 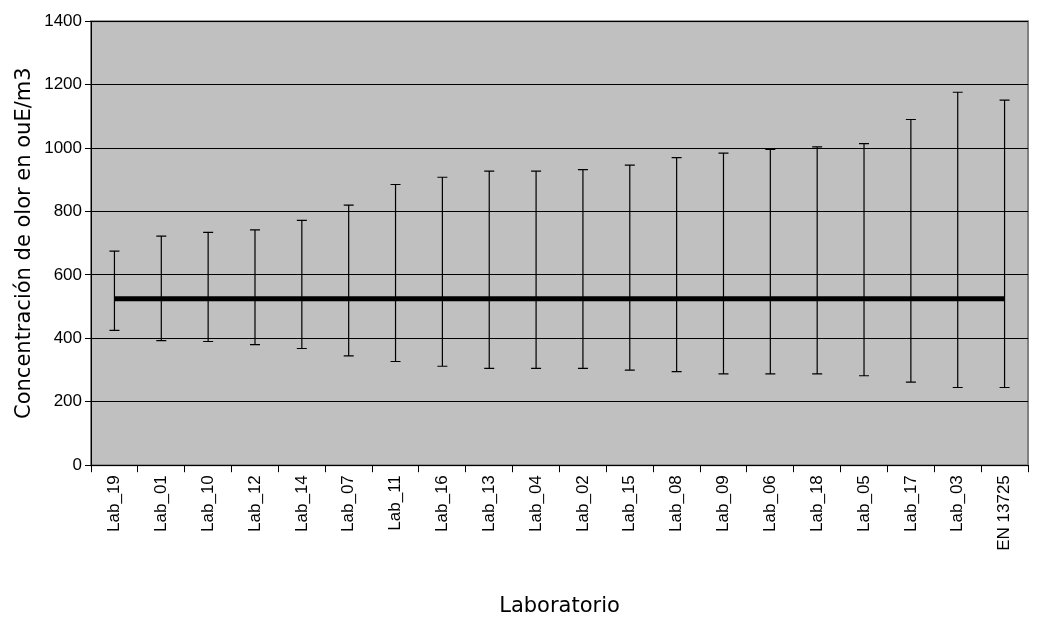 I want to click on x-tick-label: Lab_06, so click(x=770, y=503).